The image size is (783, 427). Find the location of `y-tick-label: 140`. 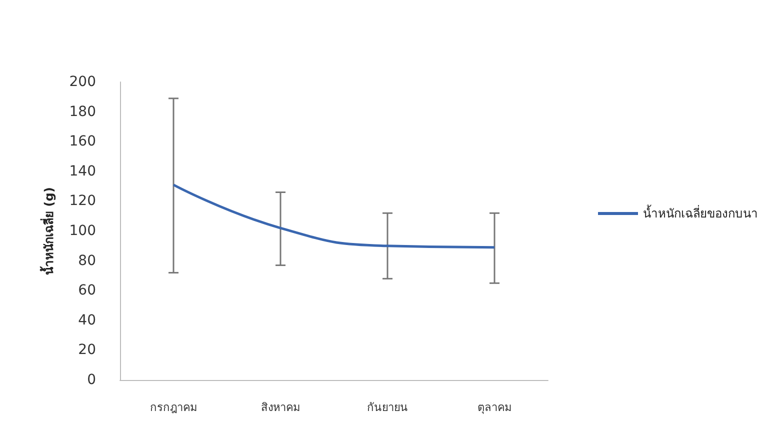

y-tick-label: 140 is located at coordinates (82, 171).